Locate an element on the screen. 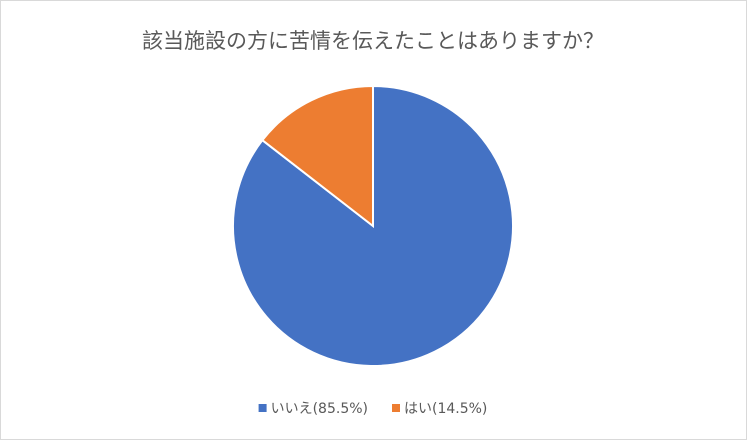 The width and height of the screenshot is (747, 440). legend-label: はい(14.5%) is located at coordinates (445, 409).